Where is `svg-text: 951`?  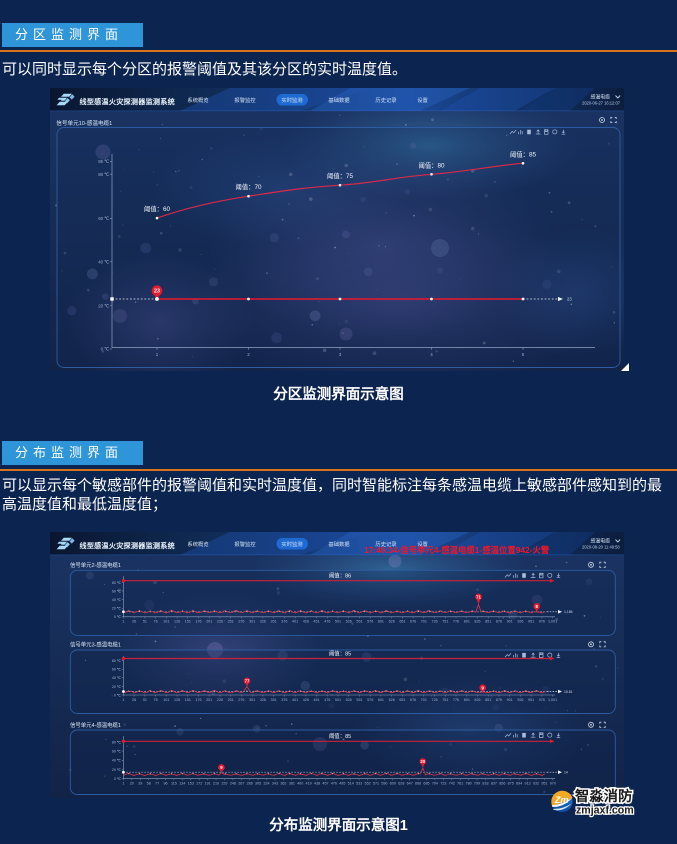
svg-text: 951 is located at coordinates (544, 784).